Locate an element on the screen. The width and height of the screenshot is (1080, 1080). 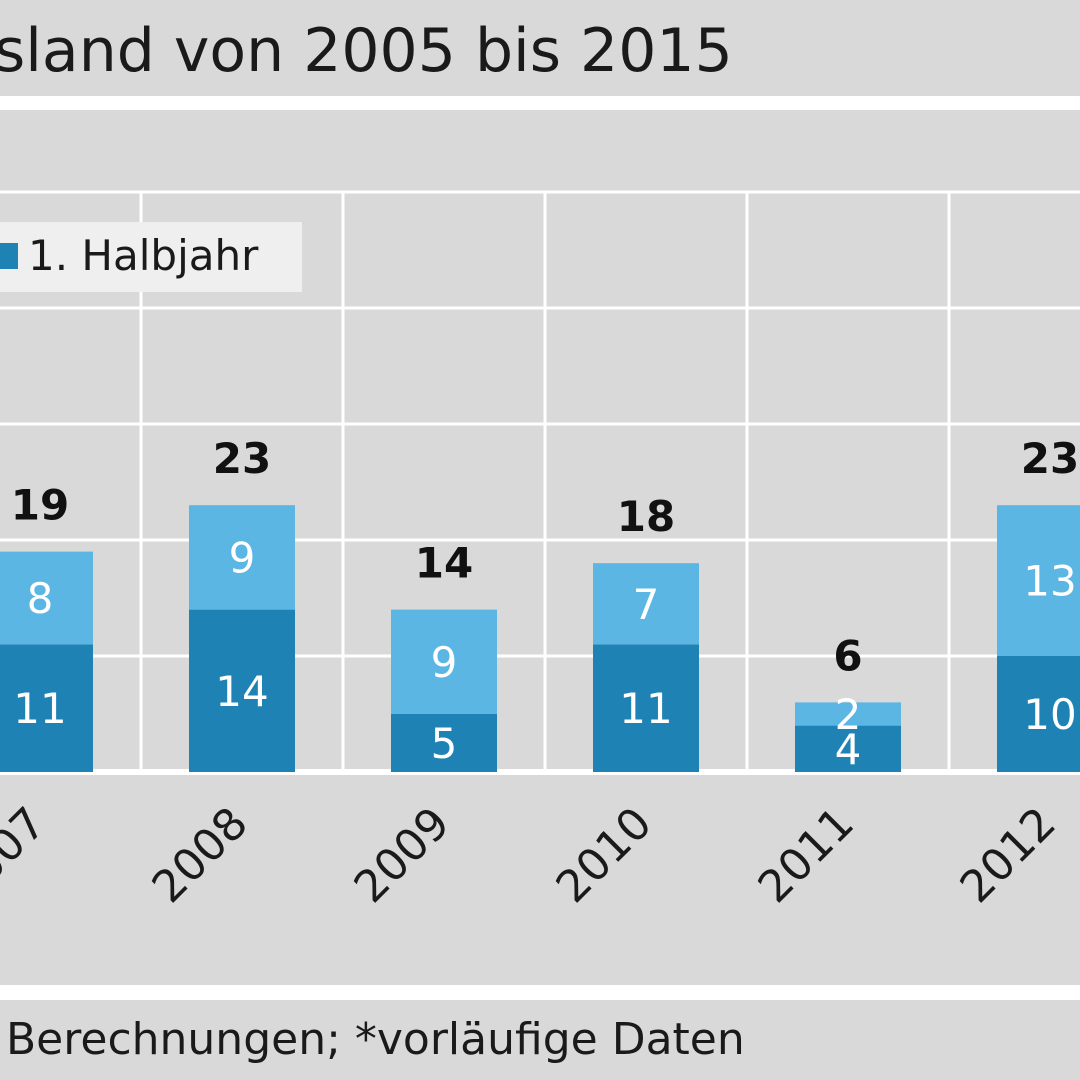
data-label-first-half: 5 is located at coordinates (444, 743).